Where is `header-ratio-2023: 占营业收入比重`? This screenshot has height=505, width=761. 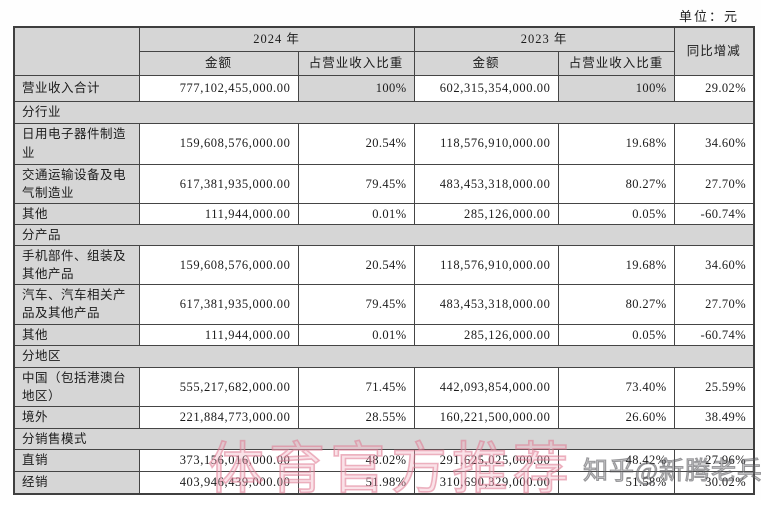 header-ratio-2023: 占营业收入比重 is located at coordinates (616, 63).